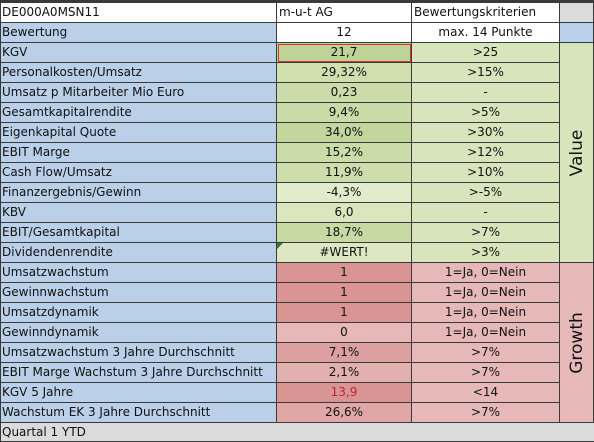  I want to click on row-label-cell: Finanzergebnis/Gewinn, so click(138, 193).